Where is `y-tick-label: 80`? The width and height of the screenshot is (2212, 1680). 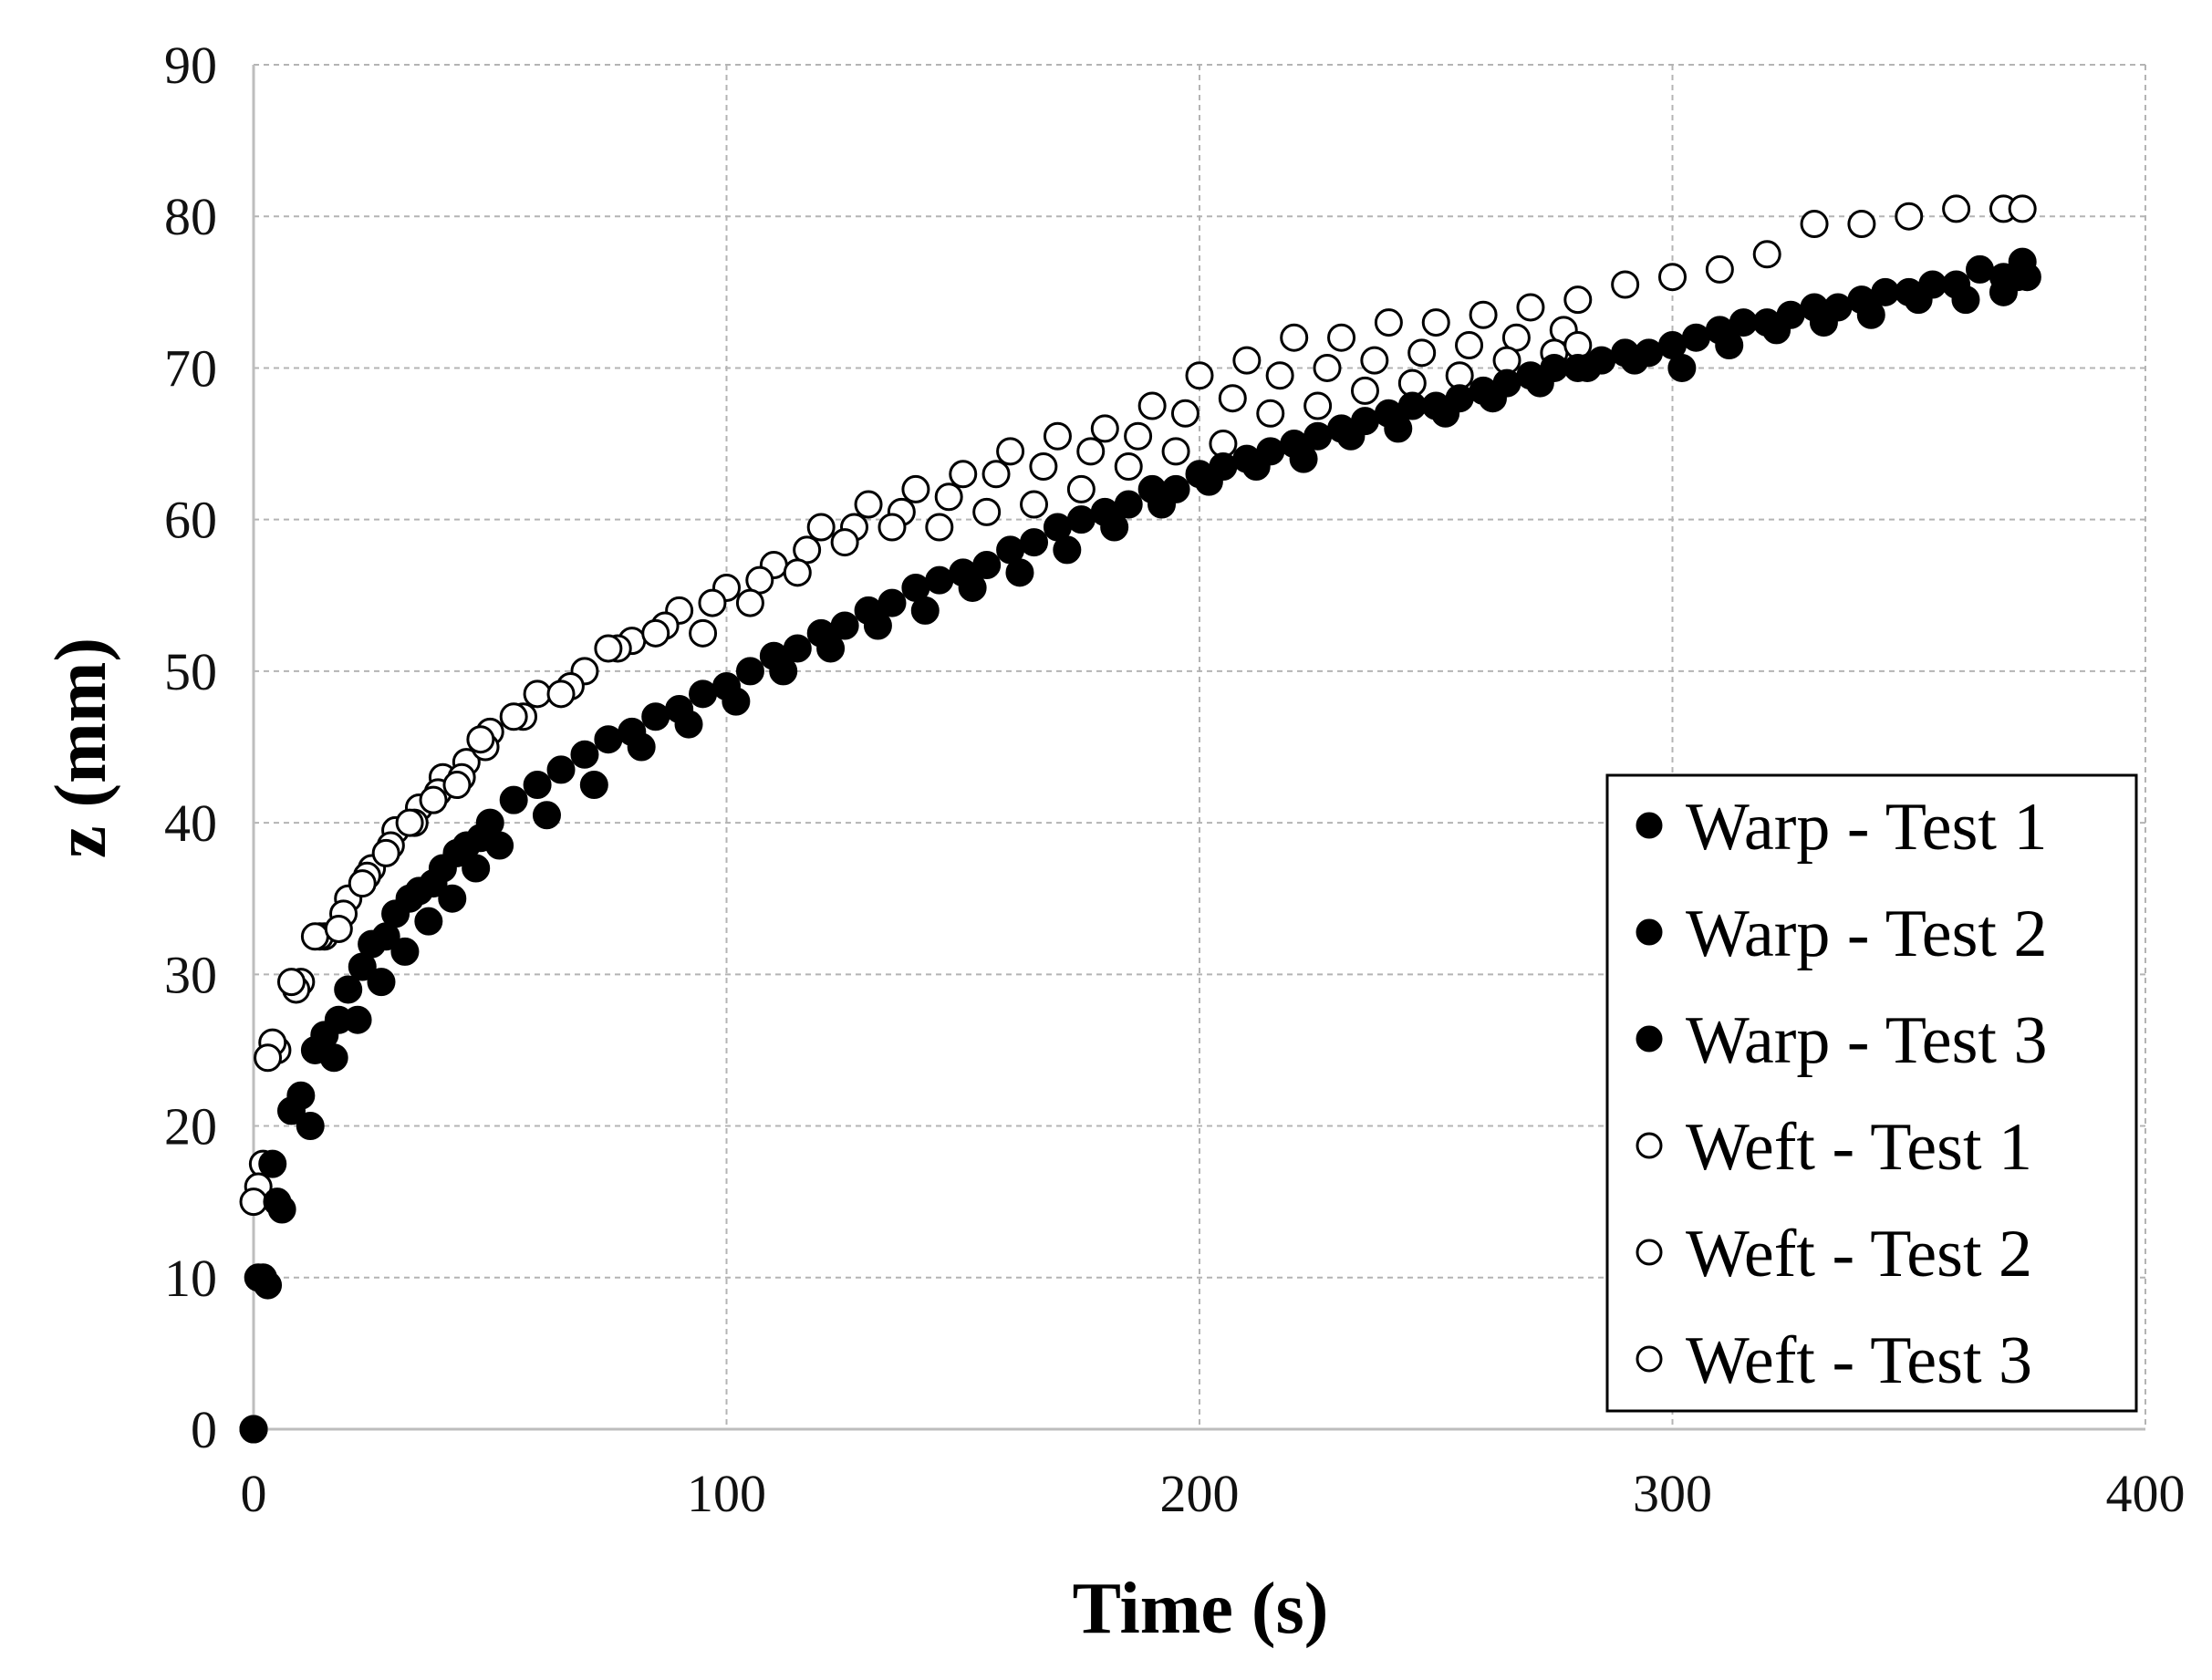 y-tick-label: 80 is located at coordinates (190, 217).